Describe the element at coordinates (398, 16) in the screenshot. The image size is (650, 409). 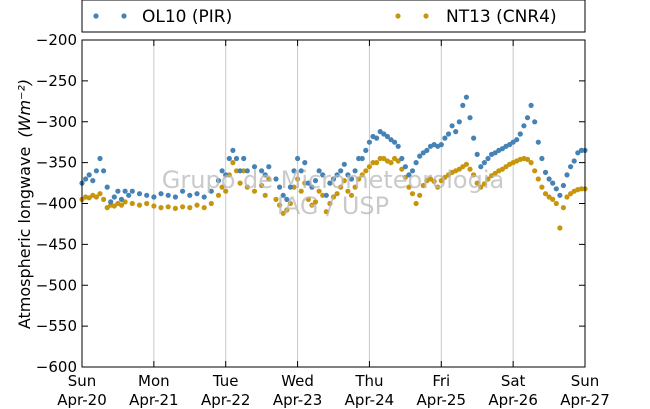
I see `legend-marker-nt13` at that location.